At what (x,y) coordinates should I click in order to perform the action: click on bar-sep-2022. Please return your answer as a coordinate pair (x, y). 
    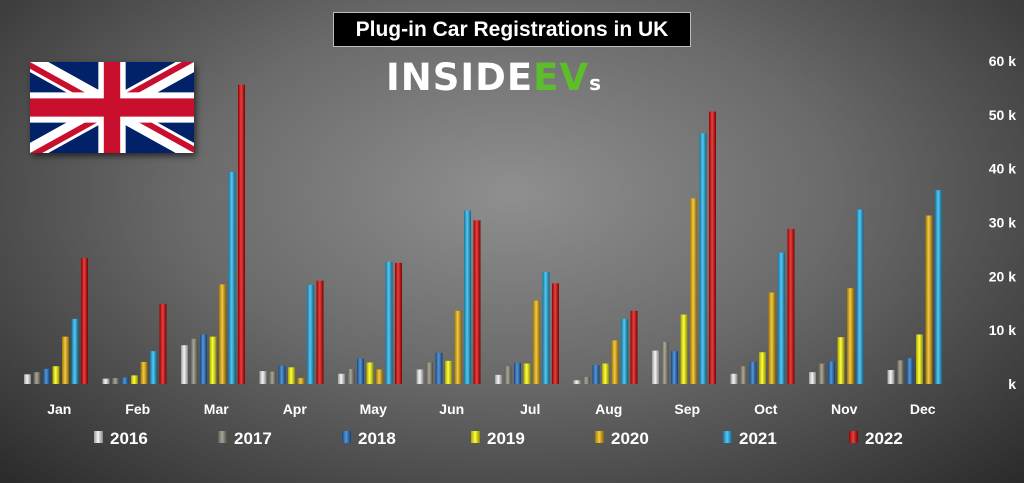
    Looking at the image, I should click on (712, 247).